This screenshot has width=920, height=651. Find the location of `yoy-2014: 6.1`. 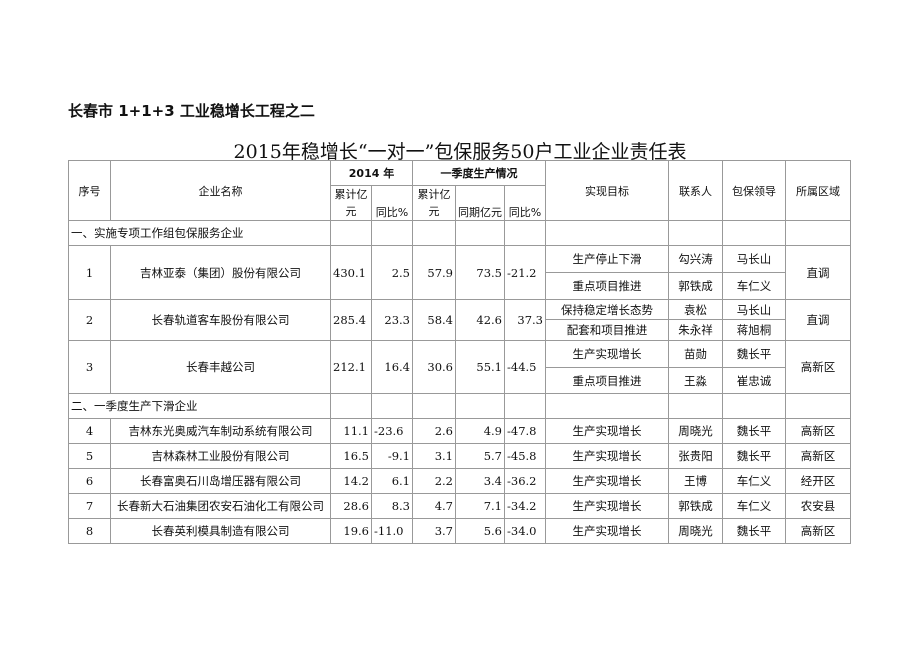

yoy-2014: 6.1 is located at coordinates (392, 481).